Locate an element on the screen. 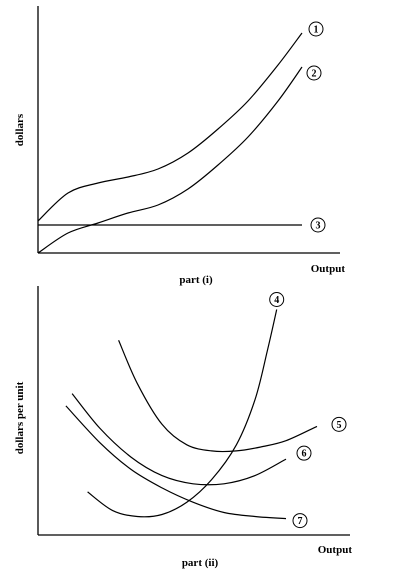  curve-marker-4: 4 is located at coordinates (277, 299).